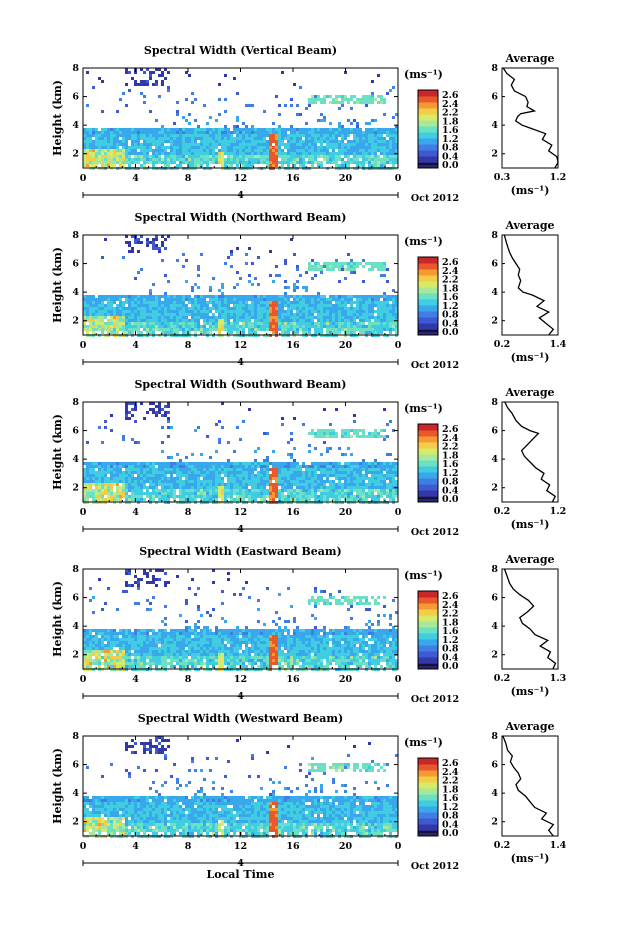  What do you see at coordinates (188, 178) in the screenshot?
I see `x-tick-label: 8` at bounding box center [188, 178].